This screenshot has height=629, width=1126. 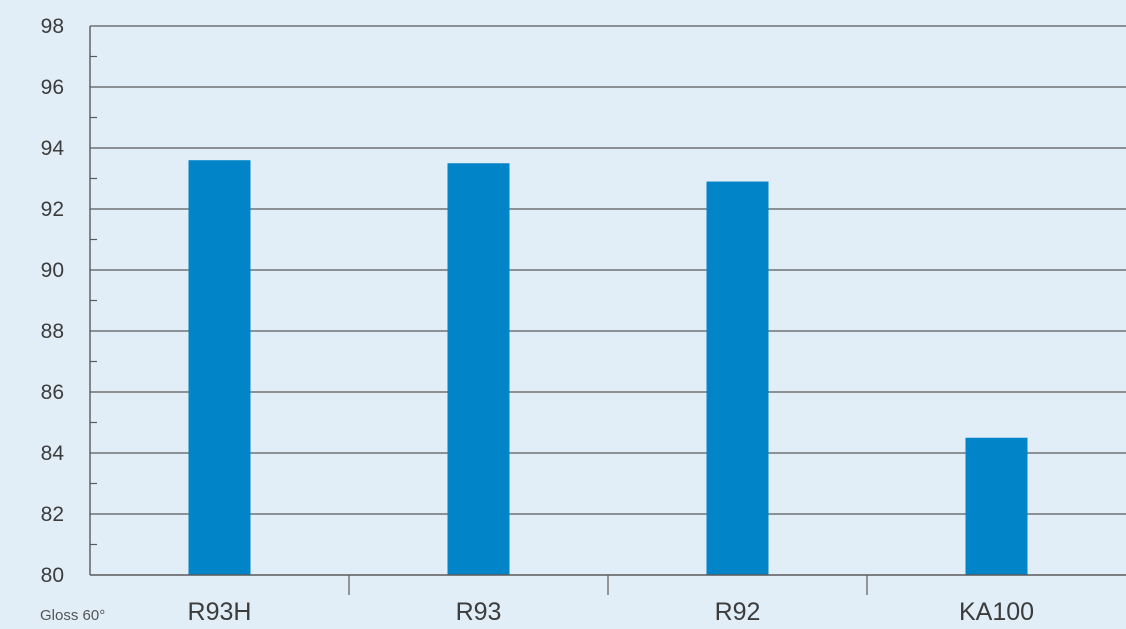 What do you see at coordinates (52, 575) in the screenshot?
I see `y-tick-label: 80` at bounding box center [52, 575].